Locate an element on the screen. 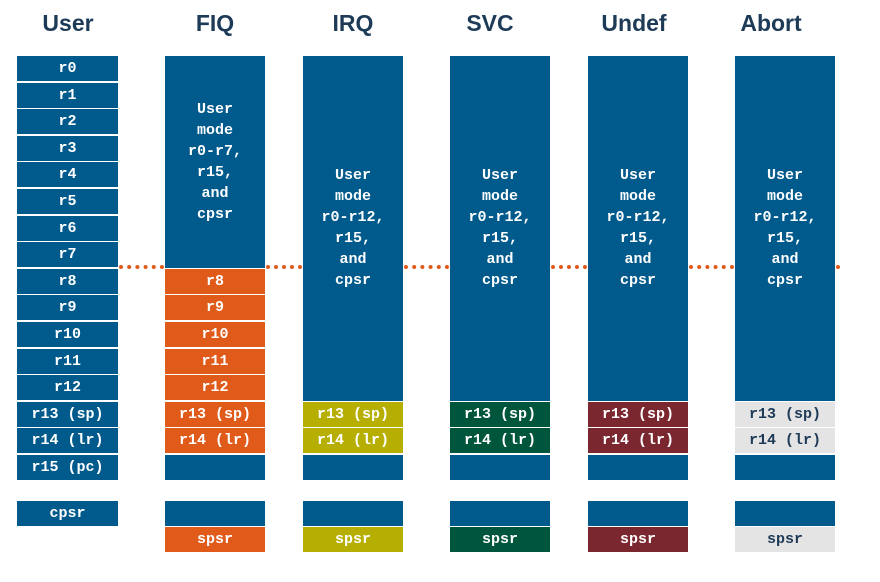 The height and width of the screenshot is (582, 880). svc-r15-slot is located at coordinates (500, 467).